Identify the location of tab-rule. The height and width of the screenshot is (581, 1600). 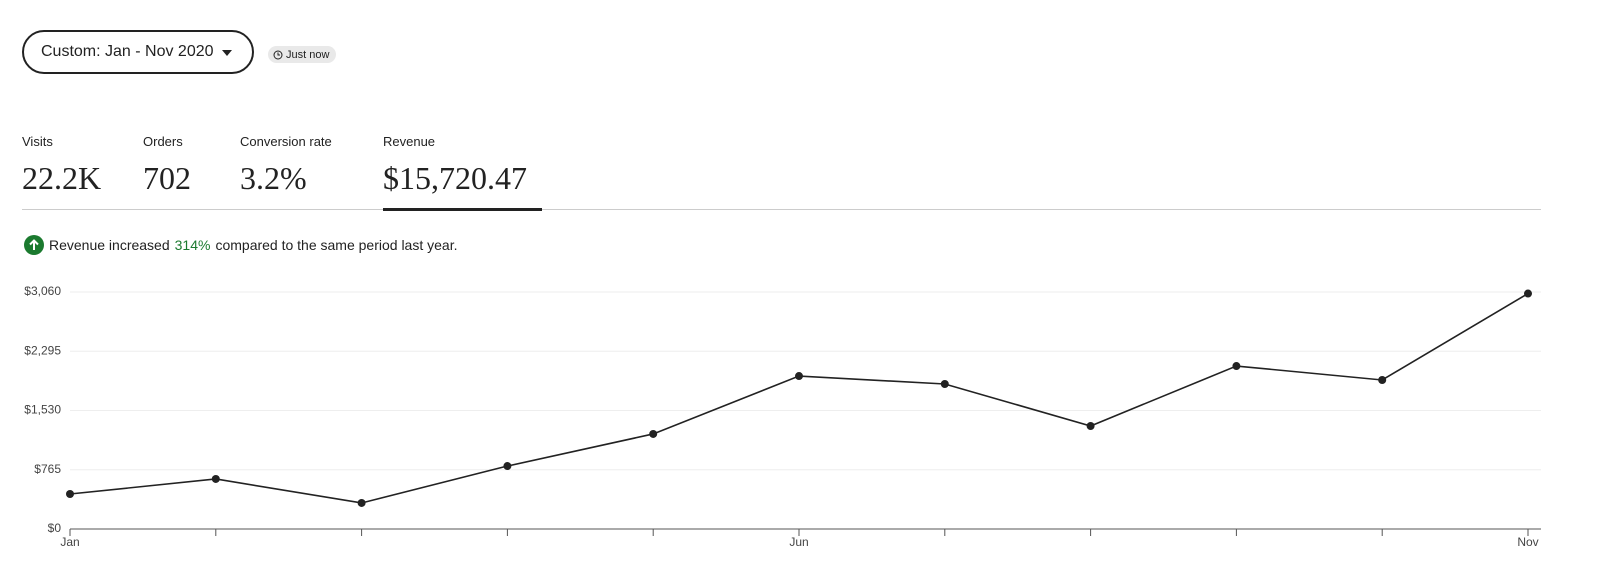
(781, 209).